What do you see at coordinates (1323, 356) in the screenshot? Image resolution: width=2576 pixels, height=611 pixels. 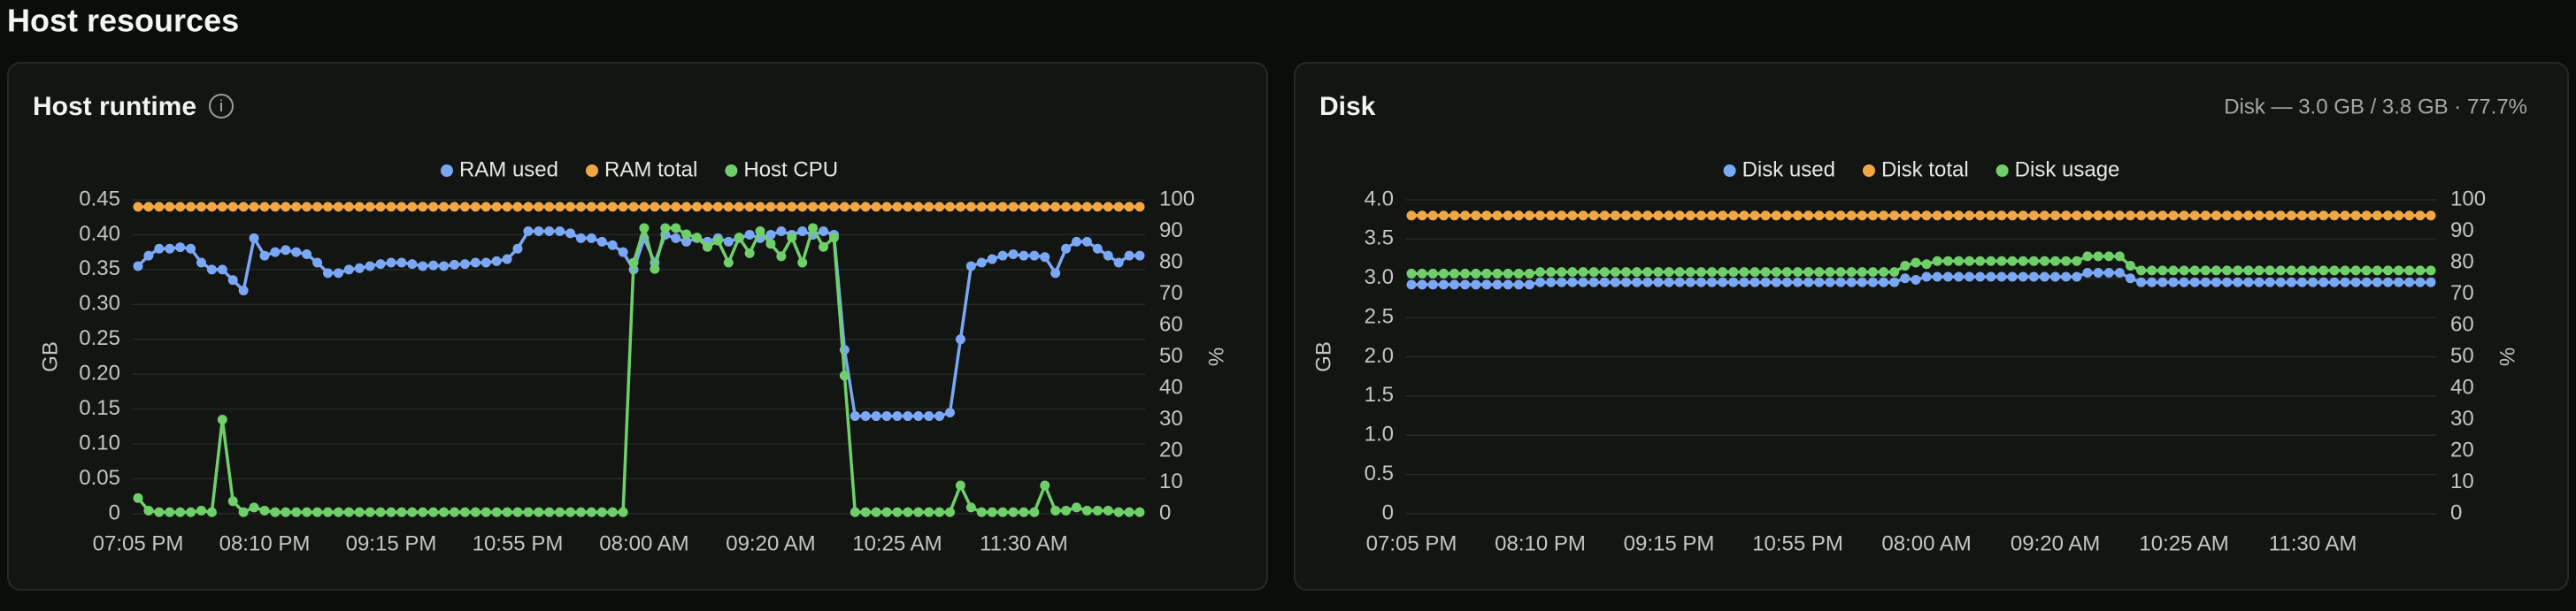 I see `y-axis-label: GB` at bounding box center [1323, 356].